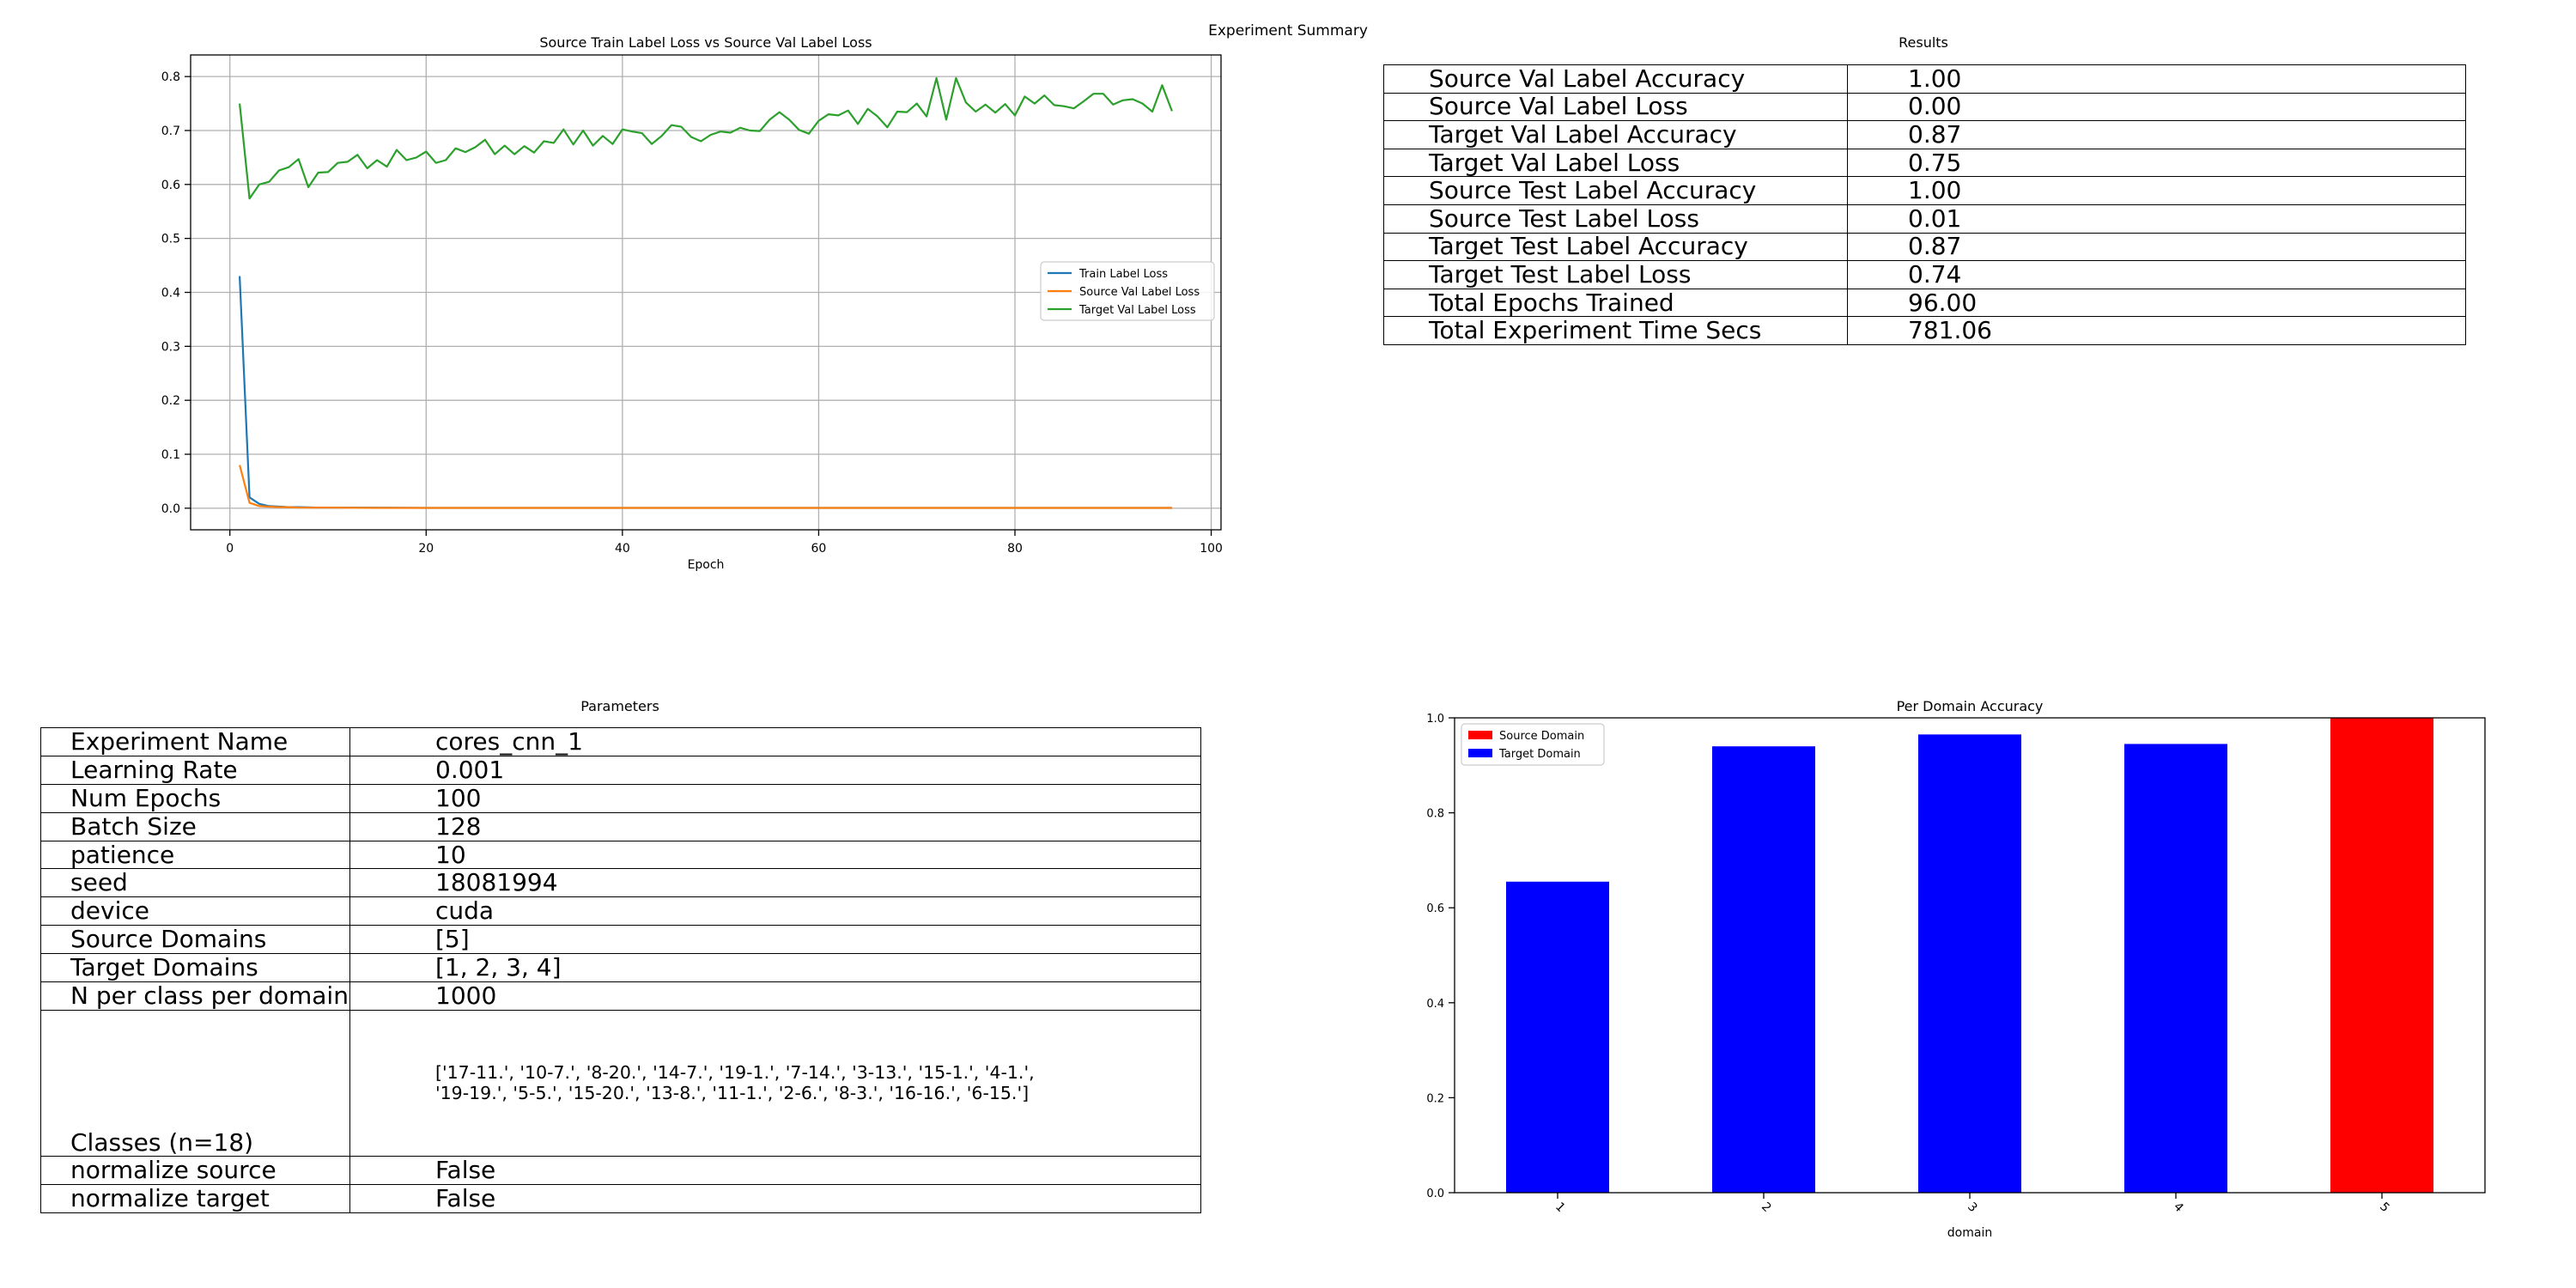 The height and width of the screenshot is (1288, 2576). I want to click on parameter-value: 128, so click(775, 826).